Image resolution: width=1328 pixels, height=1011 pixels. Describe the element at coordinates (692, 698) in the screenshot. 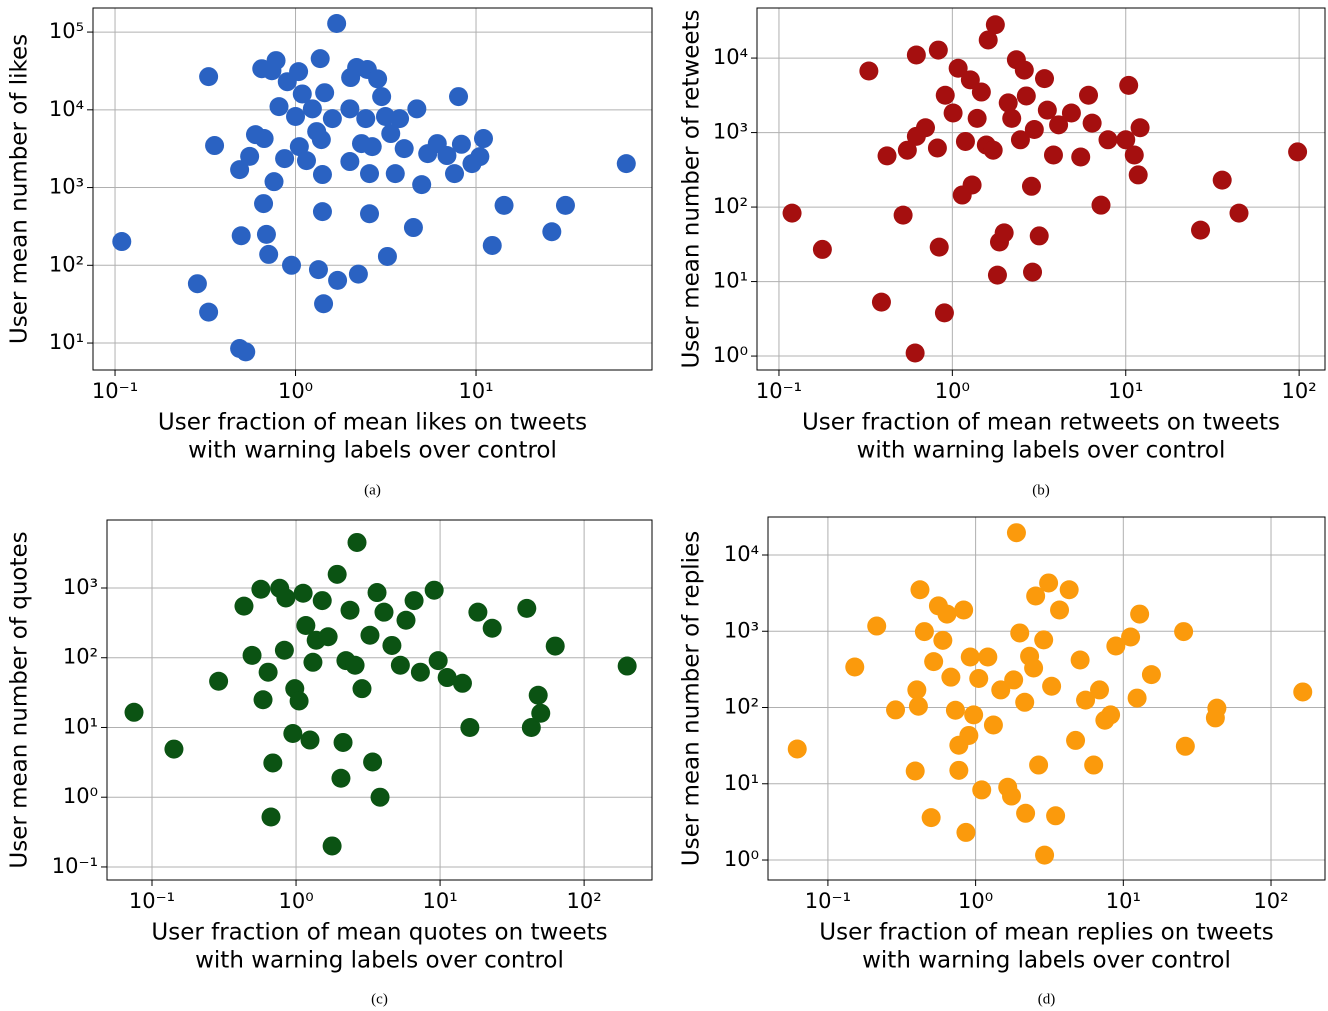

I see `y-axis-label: User mean number of replies` at that location.